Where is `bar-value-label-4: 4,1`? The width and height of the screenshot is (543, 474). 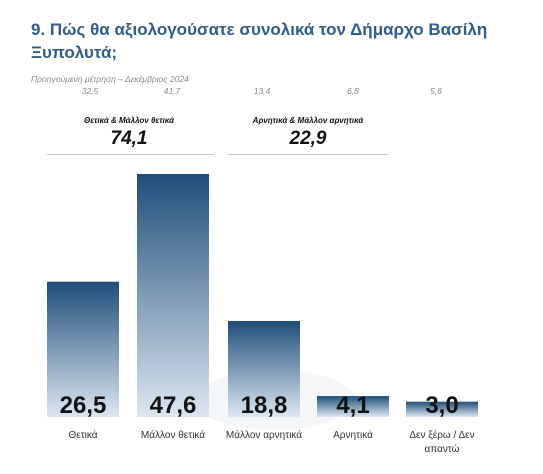
bar-value-label-4: 4,1 is located at coordinates (352, 405).